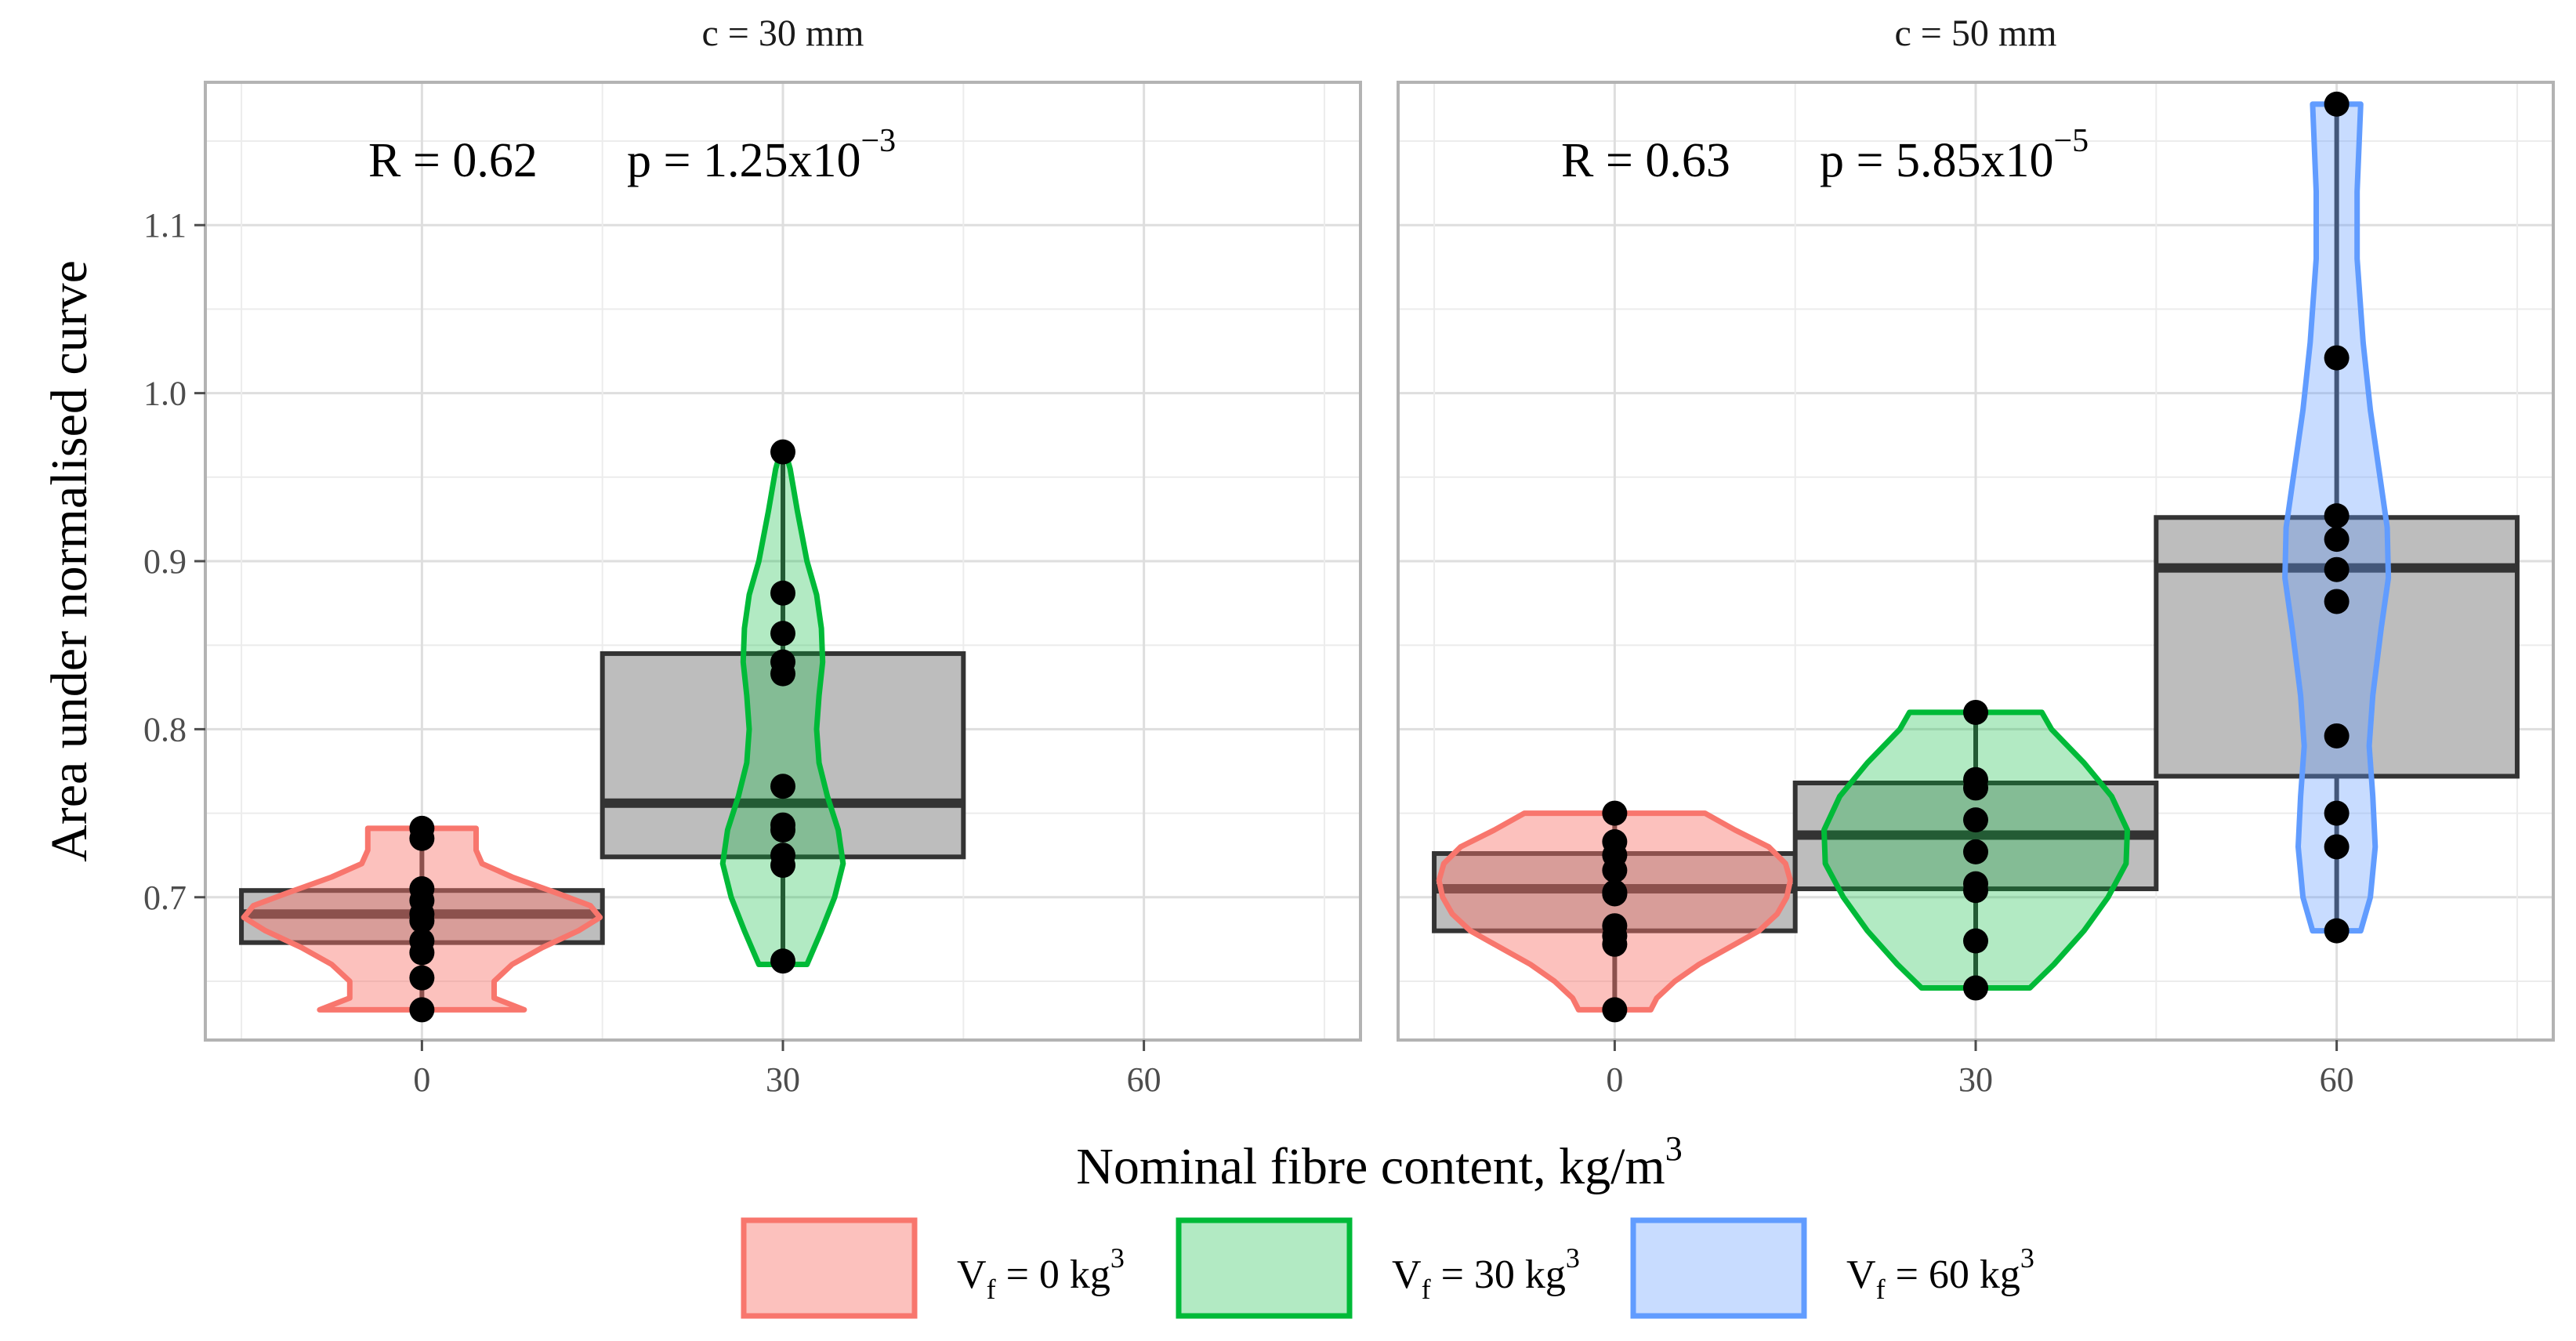  I want to click on stat-p-base-c30: p = 1.25x10, so click(743, 160).